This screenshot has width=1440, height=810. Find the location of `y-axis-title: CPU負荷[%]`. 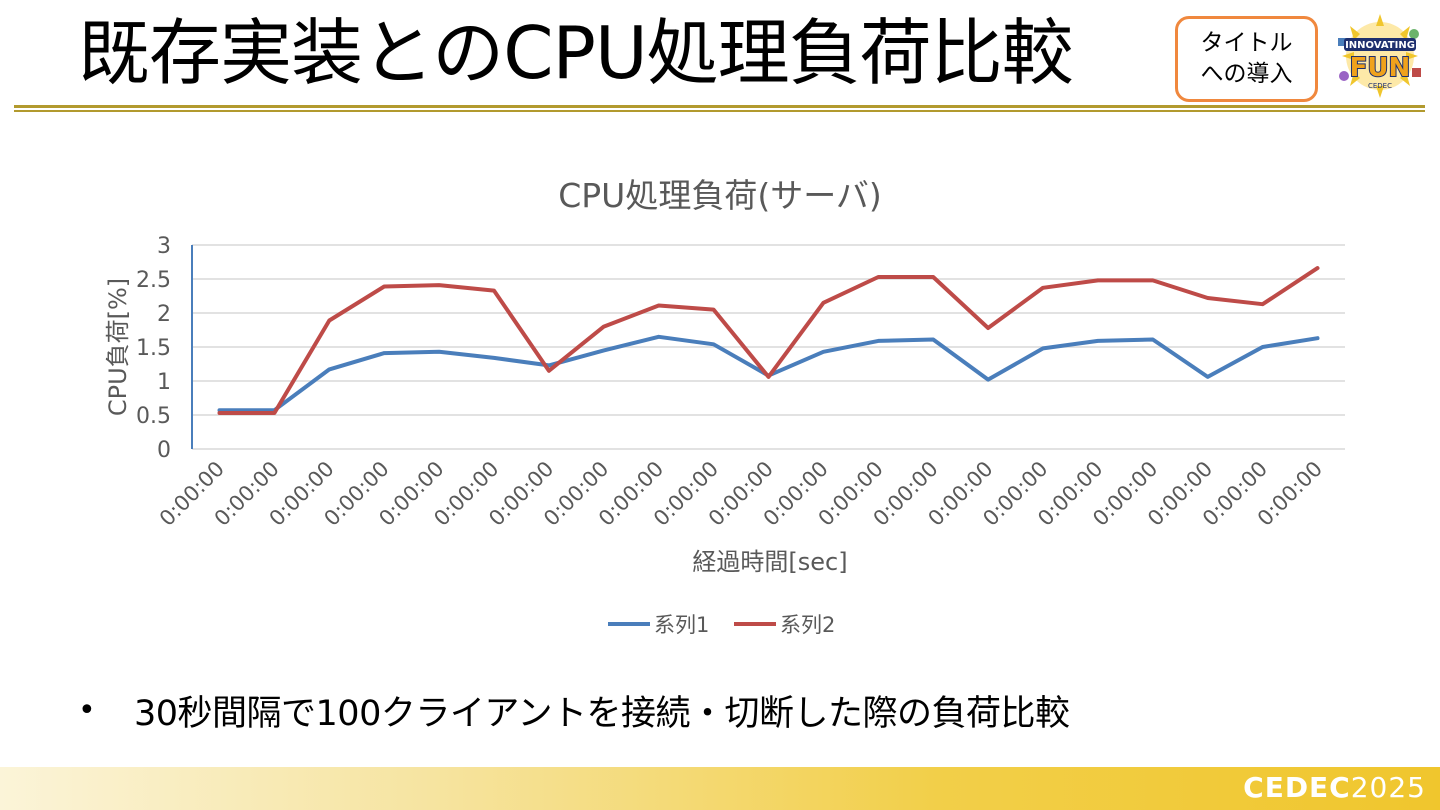

y-axis-title: CPU負荷[%] is located at coordinates (118, 347).